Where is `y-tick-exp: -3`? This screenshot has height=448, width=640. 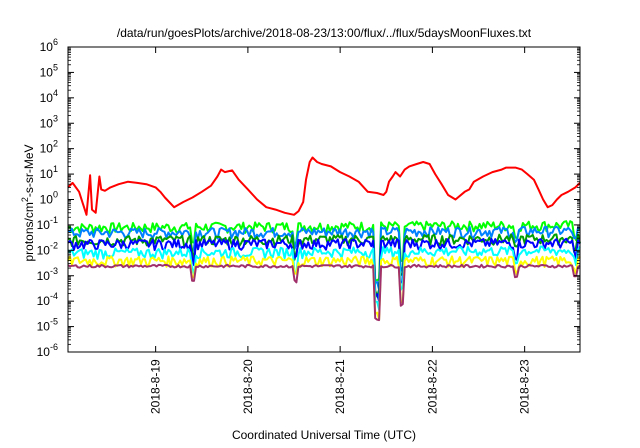 y-tick-exp: -3 is located at coordinates (54, 271).